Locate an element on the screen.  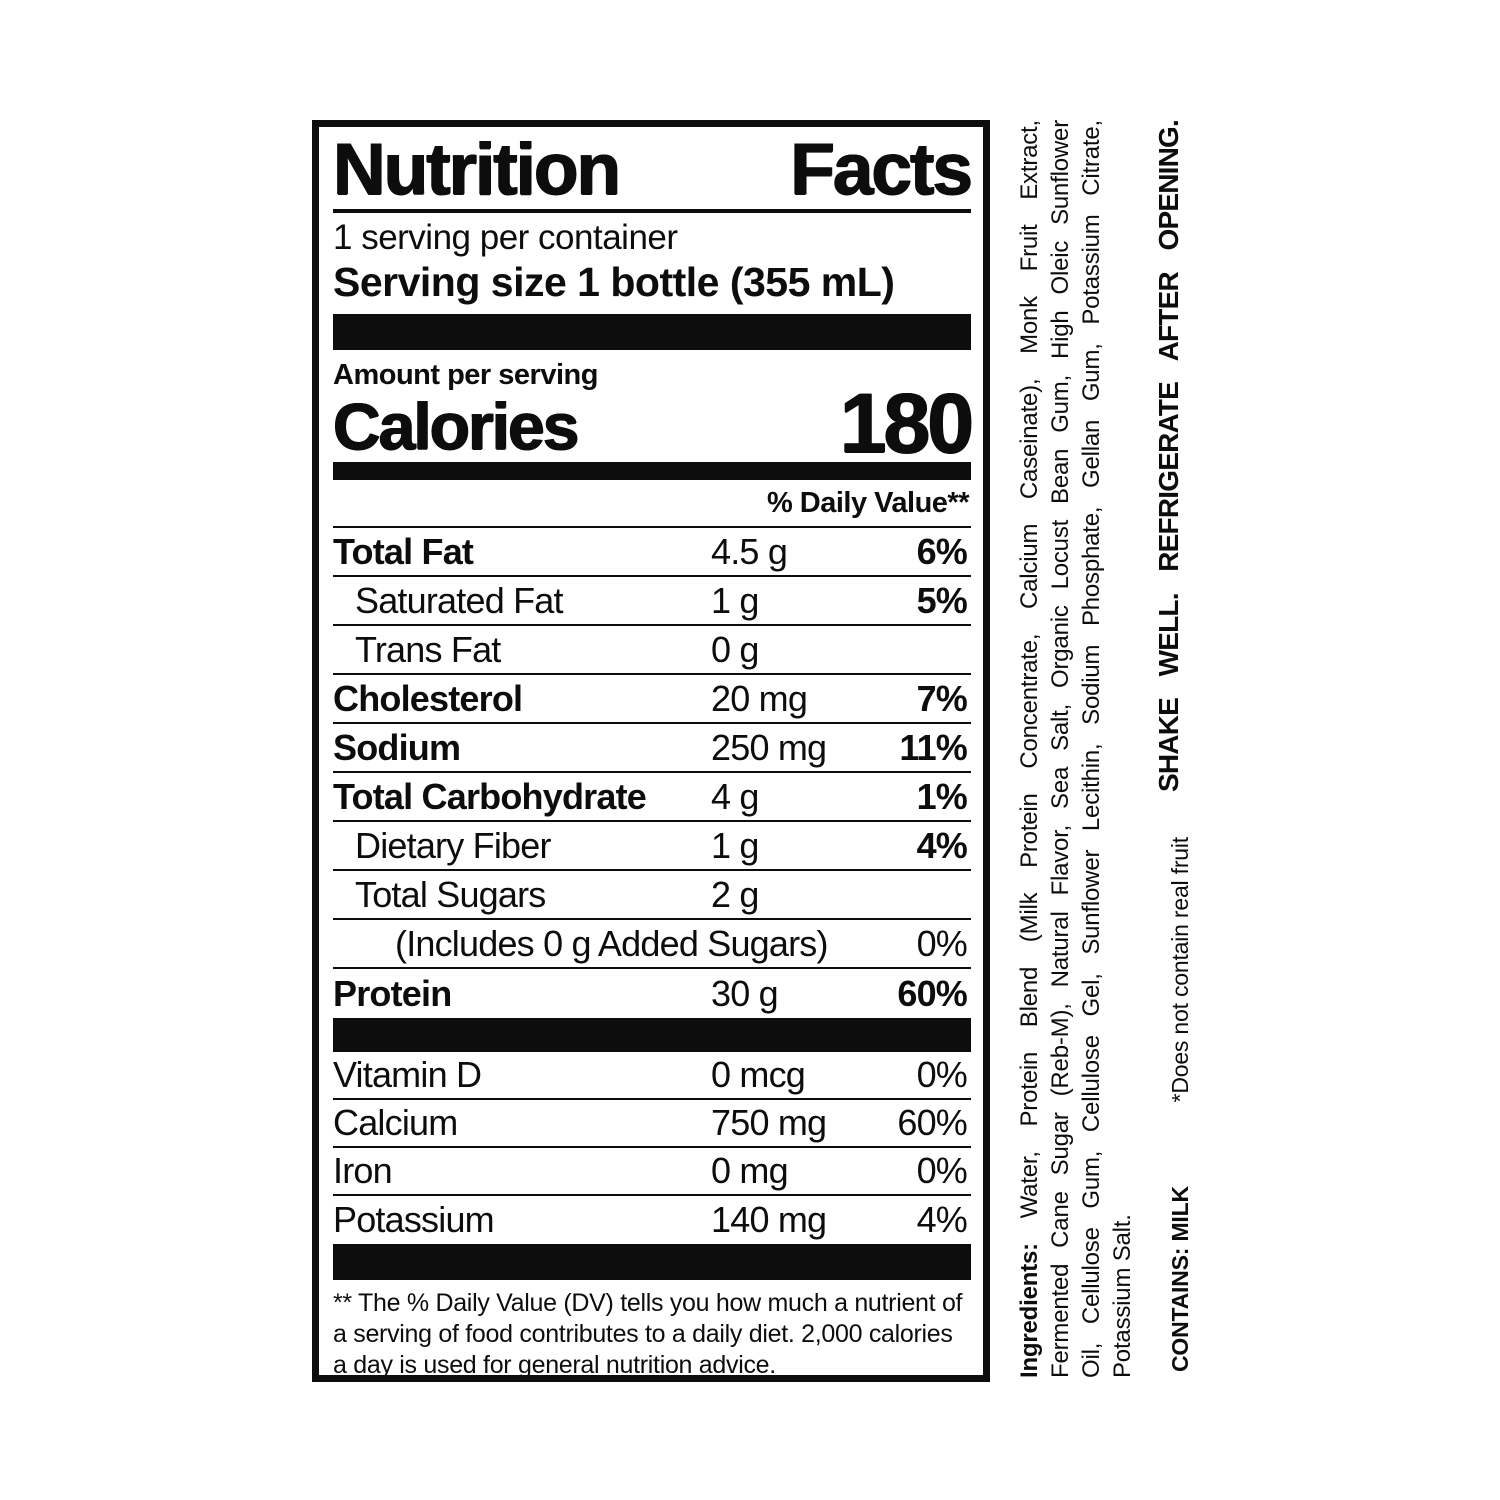
nutrient-daily-value: 11% is located at coordinates (933, 747).